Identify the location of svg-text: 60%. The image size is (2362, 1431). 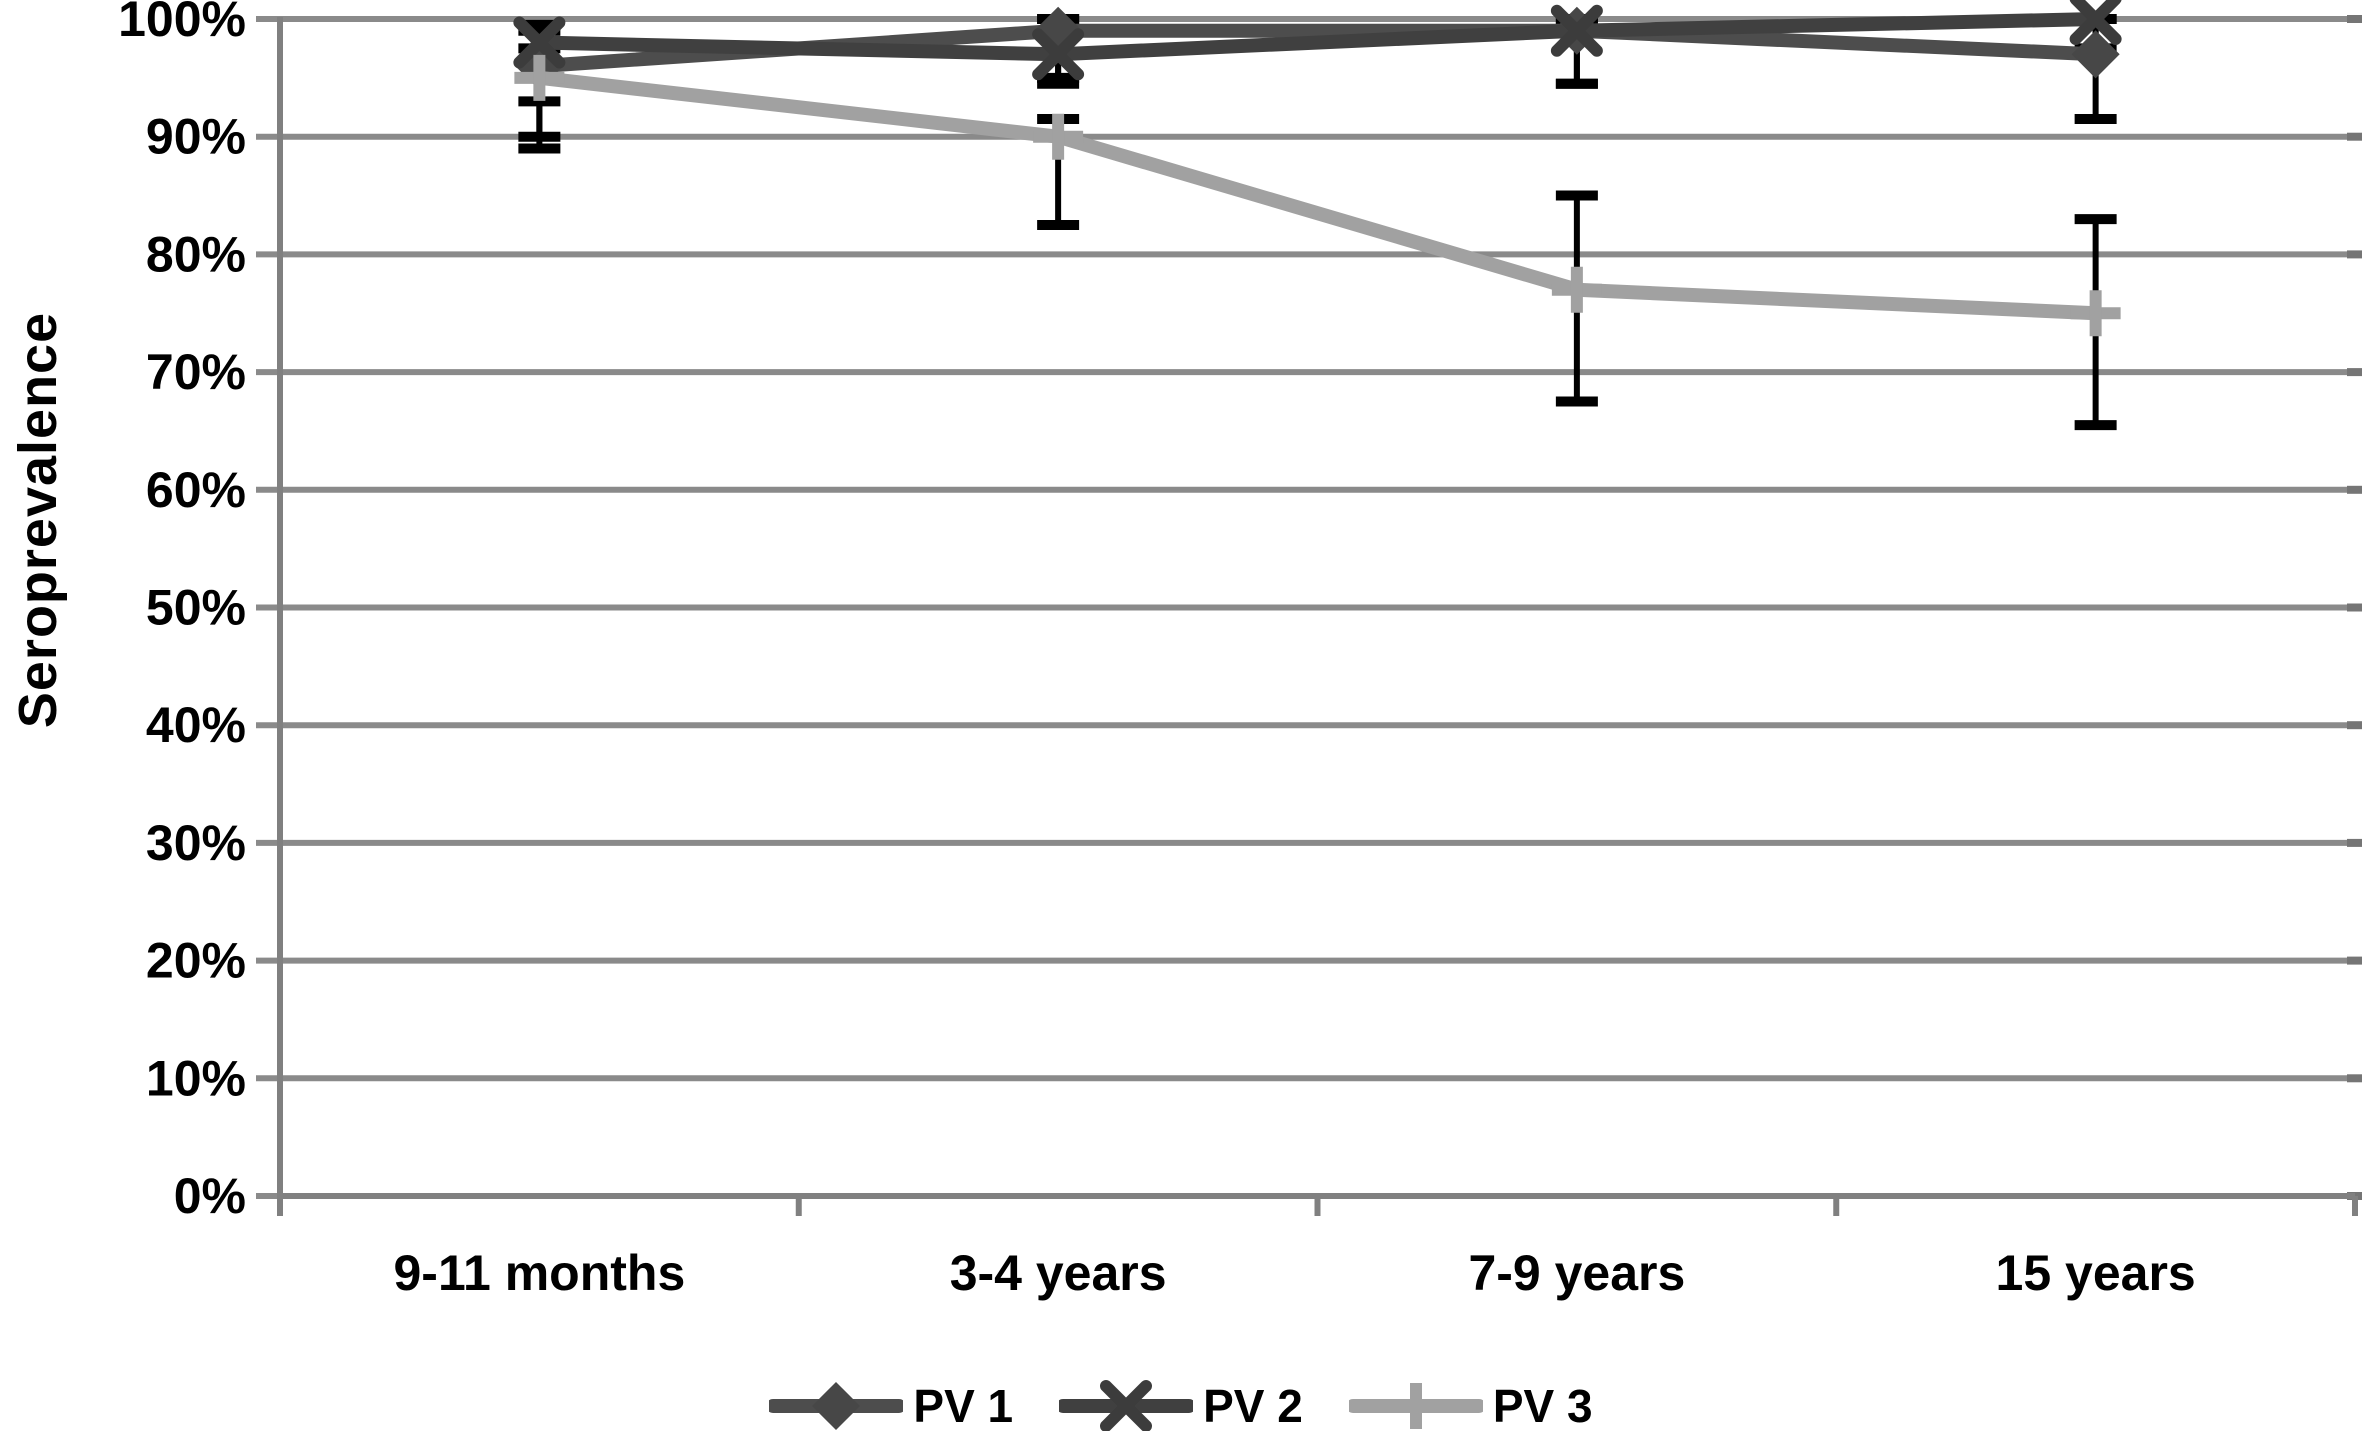
(196, 490).